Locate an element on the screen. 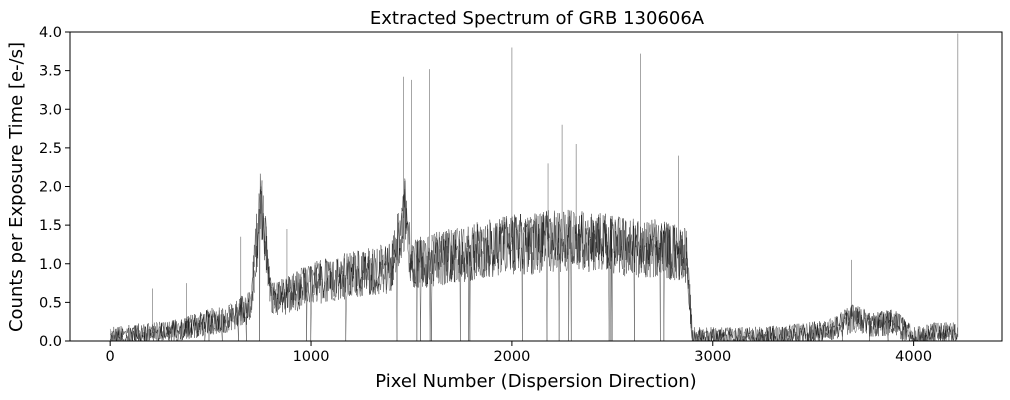 This screenshot has width=1010, height=400. y-axis-label: Counts per Exposure Time [e-/s] is located at coordinates (16, 187).